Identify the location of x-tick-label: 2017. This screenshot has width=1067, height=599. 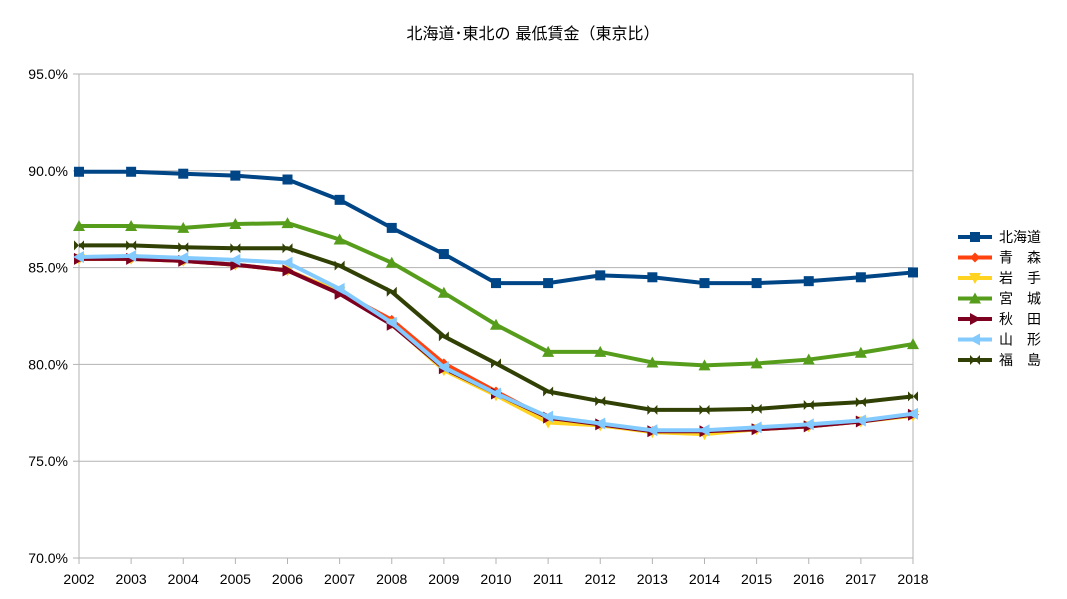
(860, 579).